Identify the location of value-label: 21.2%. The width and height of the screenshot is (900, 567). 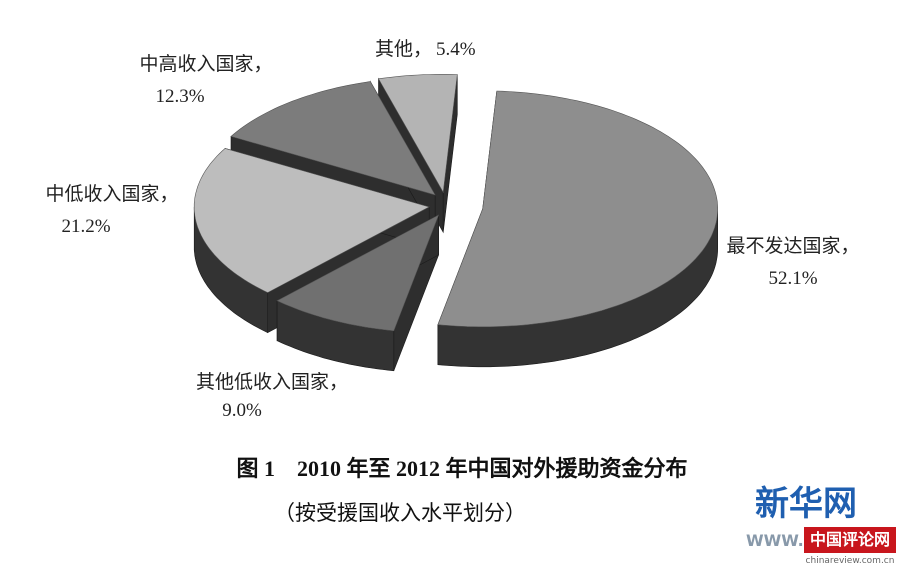
(85, 226).